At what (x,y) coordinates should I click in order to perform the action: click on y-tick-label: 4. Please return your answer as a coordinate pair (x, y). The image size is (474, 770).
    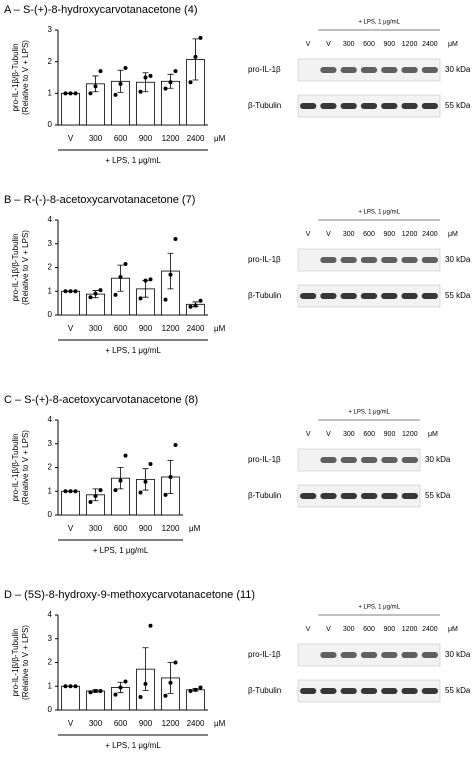
    Looking at the image, I should click on (50, 419).